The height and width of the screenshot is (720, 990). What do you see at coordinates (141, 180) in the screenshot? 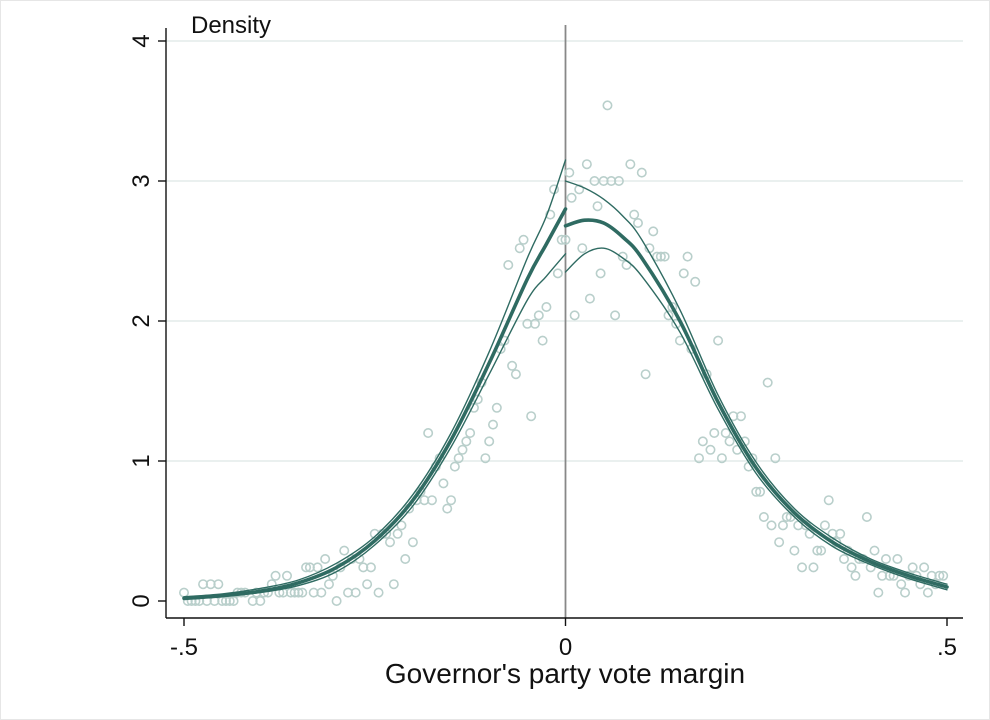
I see `y-tick-label: 3` at bounding box center [141, 180].